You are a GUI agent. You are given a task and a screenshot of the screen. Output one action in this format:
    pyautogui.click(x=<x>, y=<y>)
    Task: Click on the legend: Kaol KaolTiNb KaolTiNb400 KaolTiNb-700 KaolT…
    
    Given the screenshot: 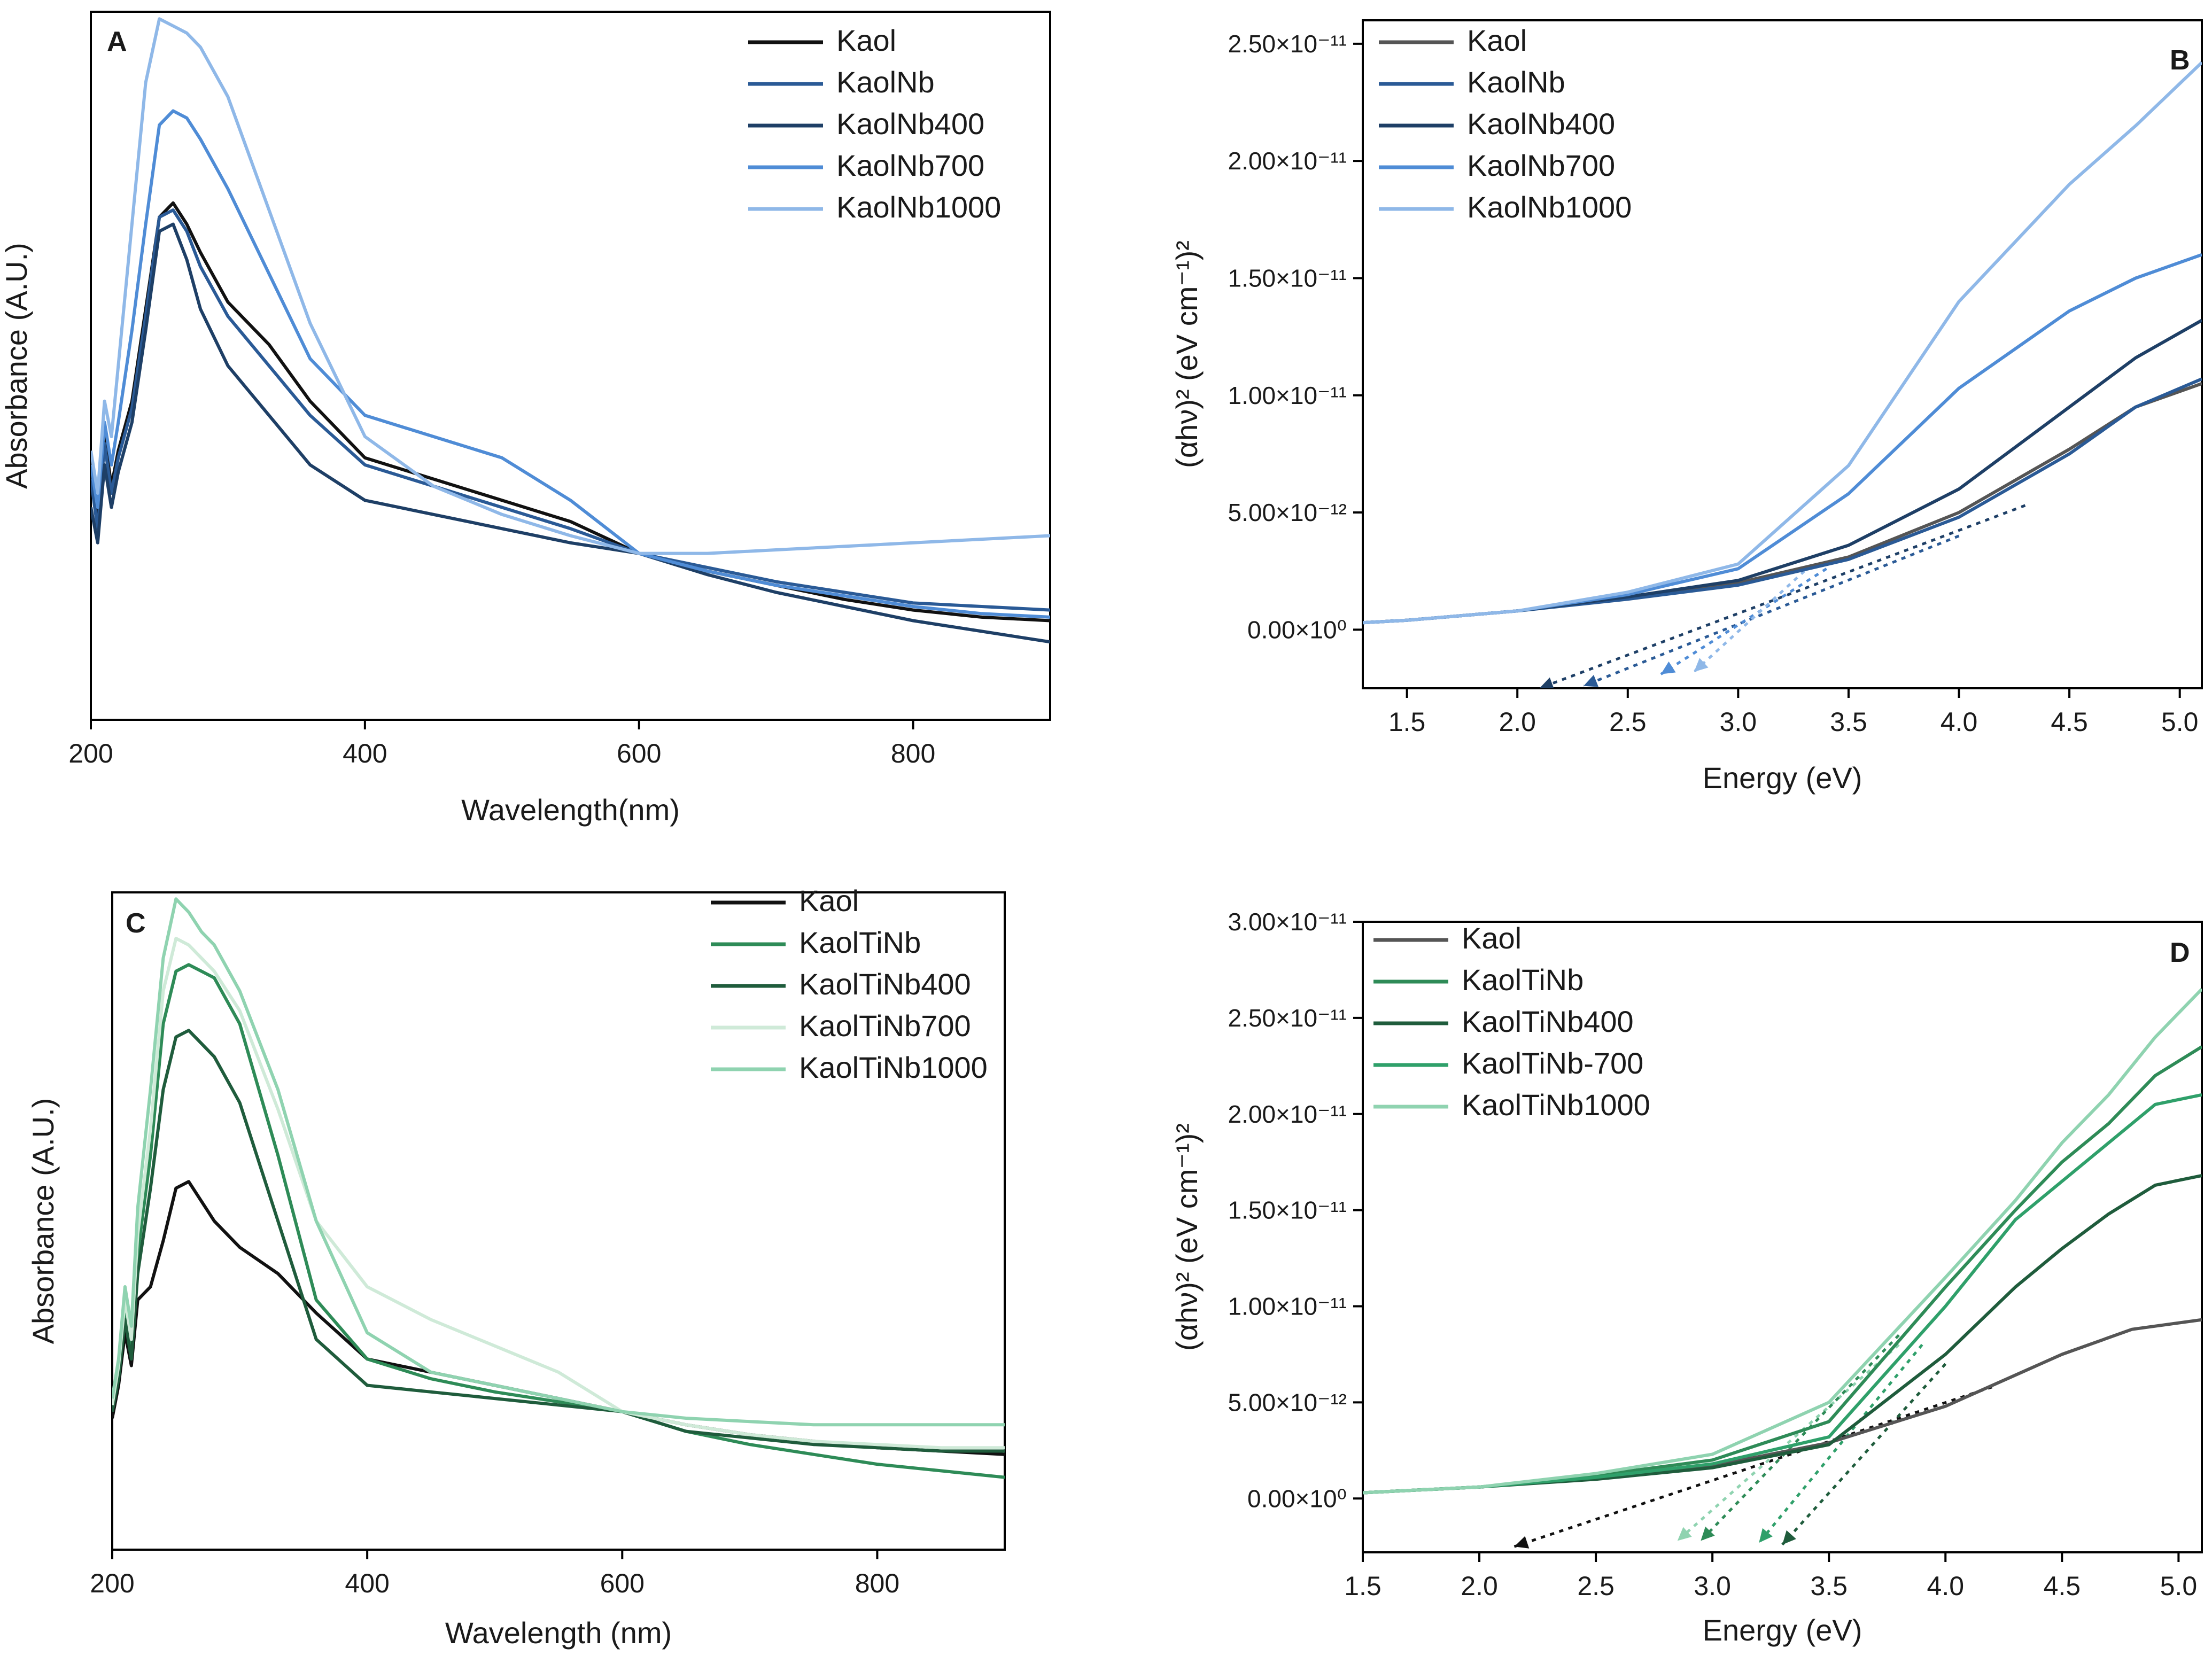 What is the action you would take?
    pyautogui.click(x=1512, y=1021)
    